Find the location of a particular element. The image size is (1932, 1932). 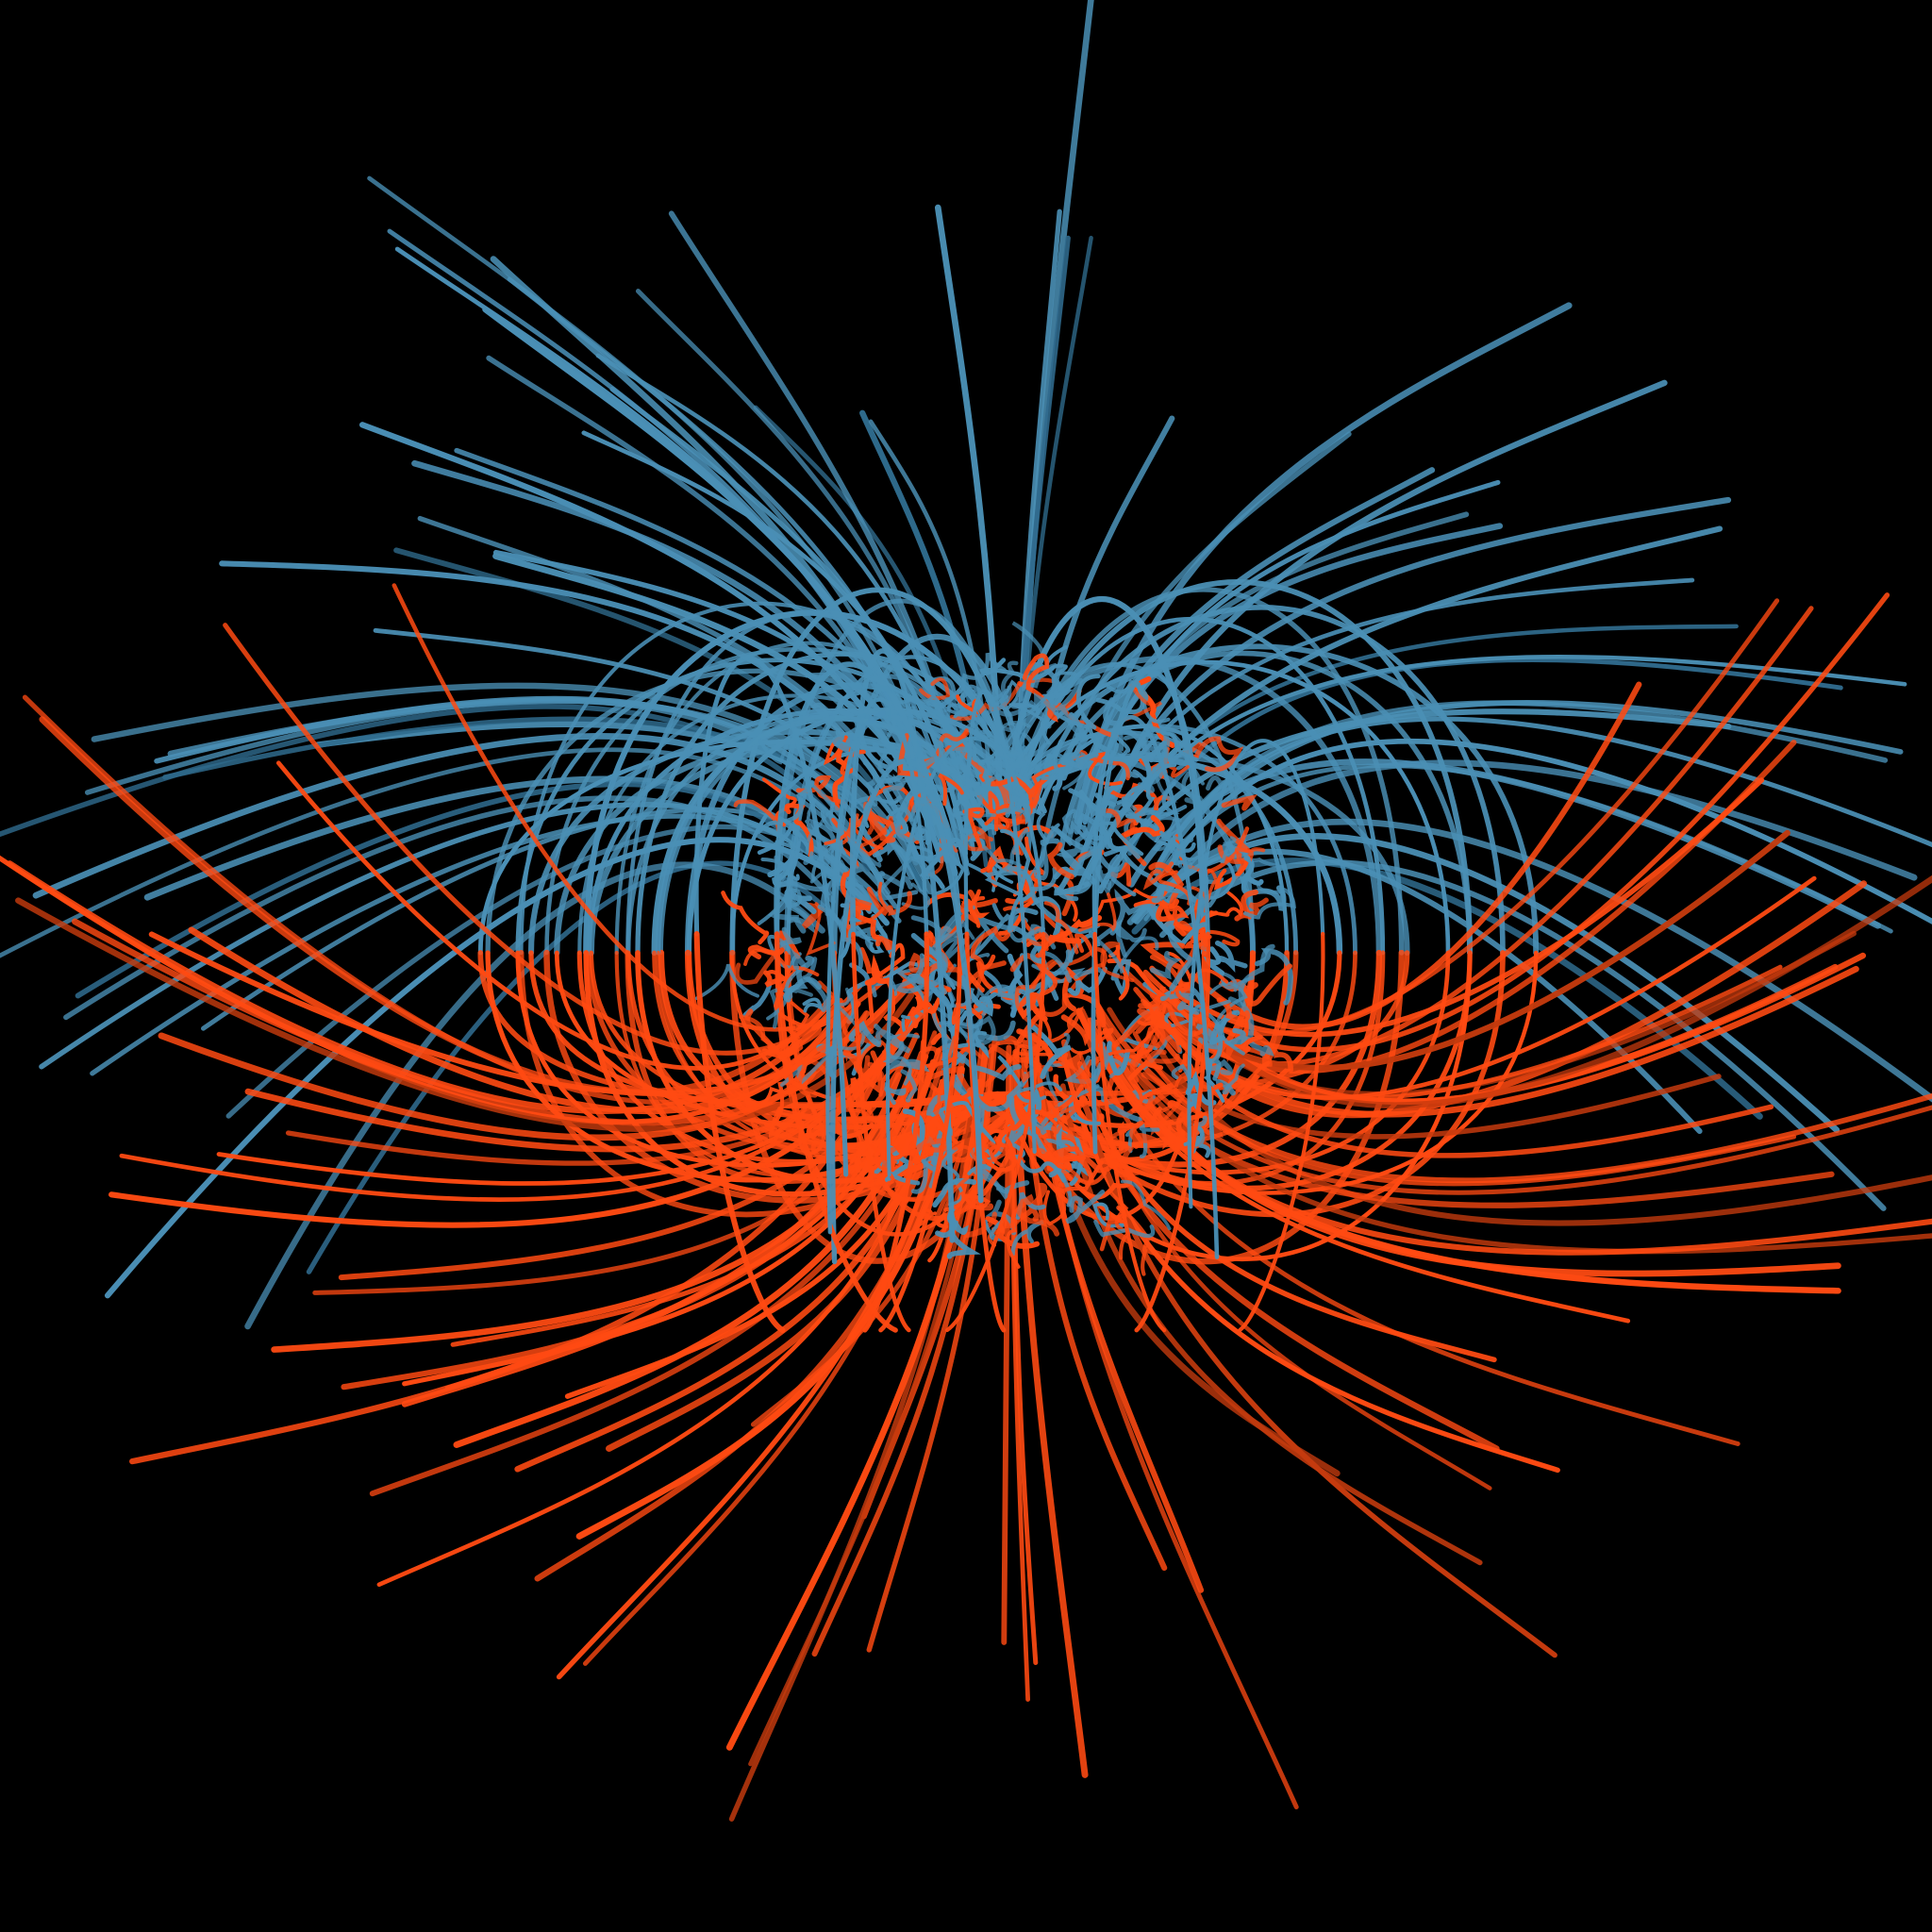

closed-loop-upper is located at coordinates (1104, 776).